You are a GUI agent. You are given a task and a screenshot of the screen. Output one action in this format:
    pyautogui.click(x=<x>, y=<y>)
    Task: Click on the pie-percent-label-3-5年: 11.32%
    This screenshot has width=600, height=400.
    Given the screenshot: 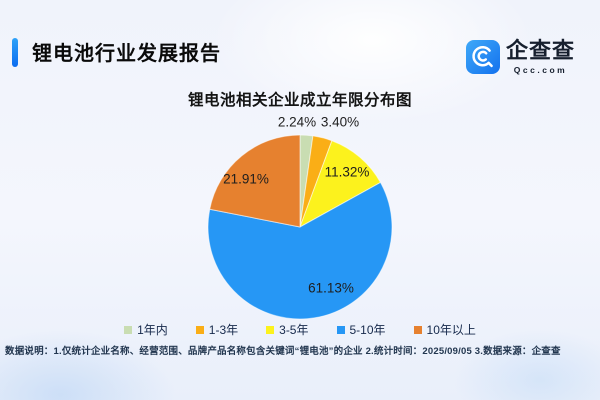 What is the action you would take?
    pyautogui.click(x=347, y=172)
    